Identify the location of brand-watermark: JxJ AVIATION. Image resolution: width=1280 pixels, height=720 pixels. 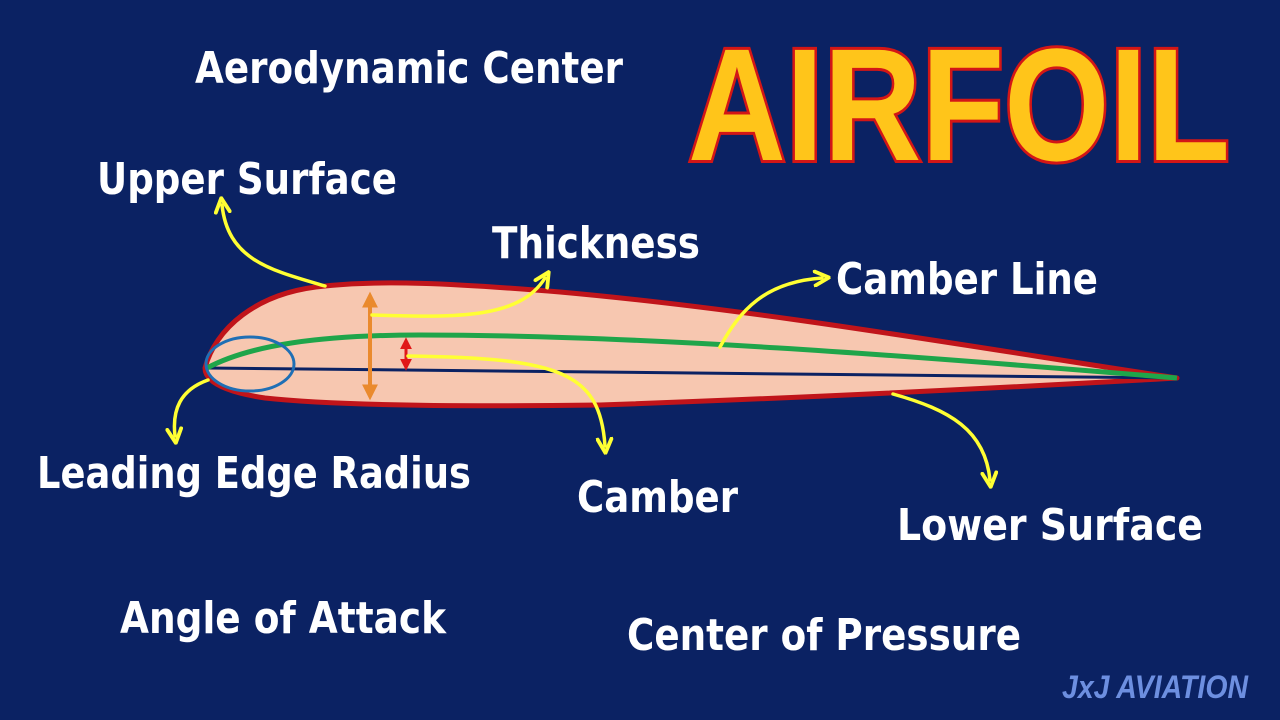
(1155, 687).